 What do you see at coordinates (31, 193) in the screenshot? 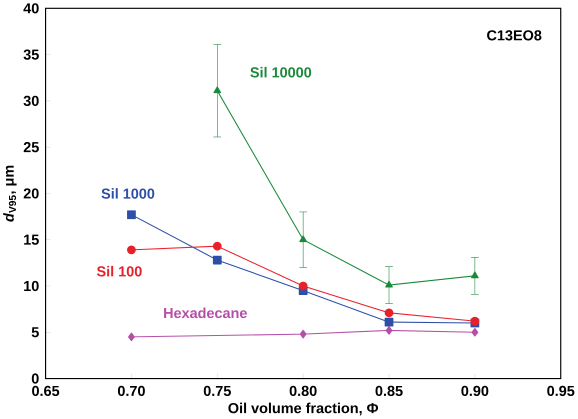
I see `y-tick-label: 20` at bounding box center [31, 193].